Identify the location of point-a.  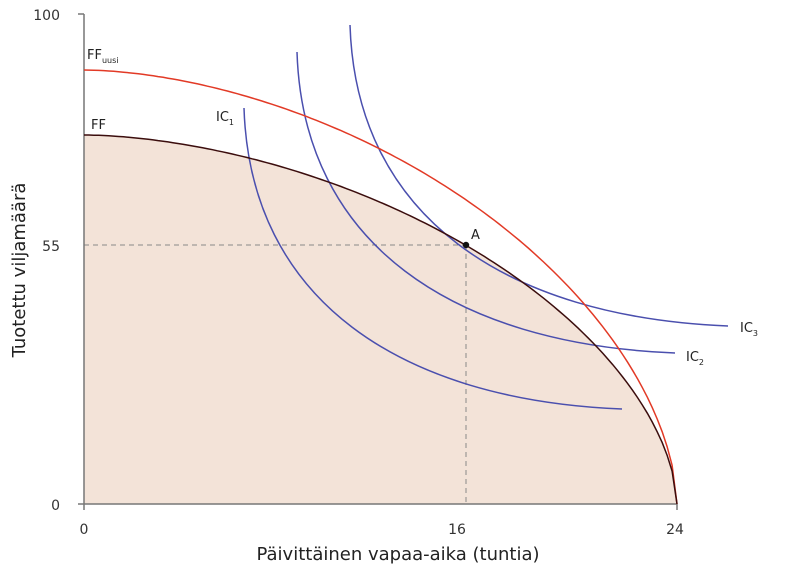
(466, 245).